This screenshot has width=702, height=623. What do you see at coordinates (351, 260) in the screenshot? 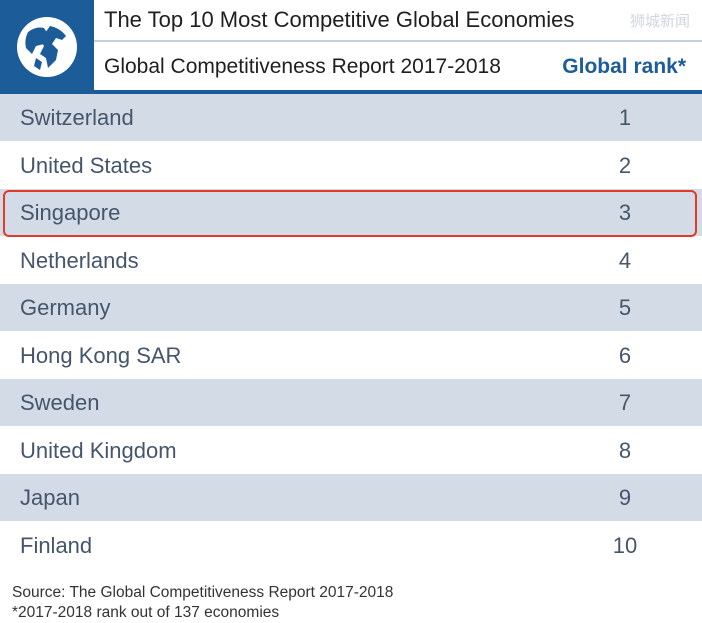
I see `table-row: Netherlands 4` at bounding box center [351, 260].